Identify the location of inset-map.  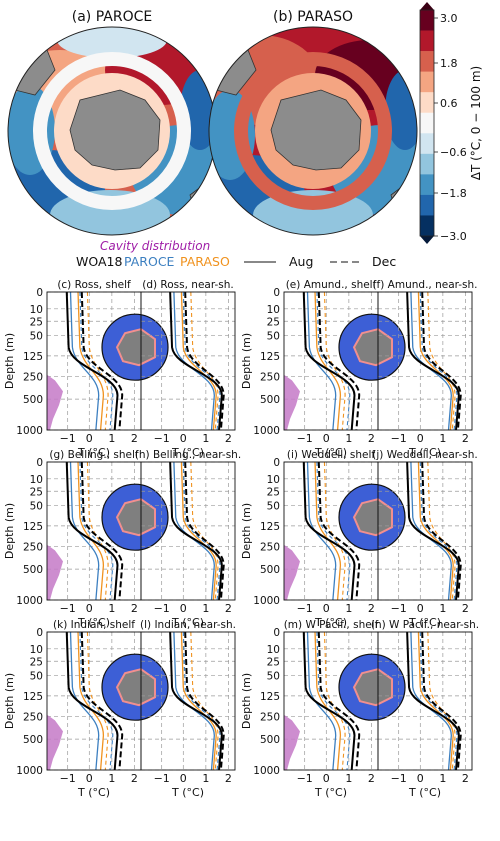
(135, 347).